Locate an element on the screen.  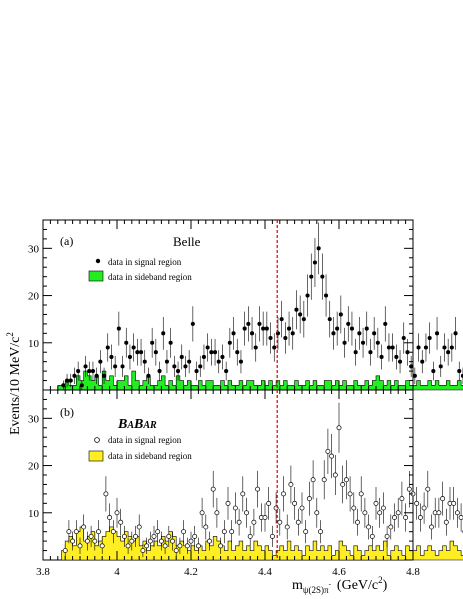
y-axis-label: Events/10 MeV/c2 is located at coordinates (14, 383).